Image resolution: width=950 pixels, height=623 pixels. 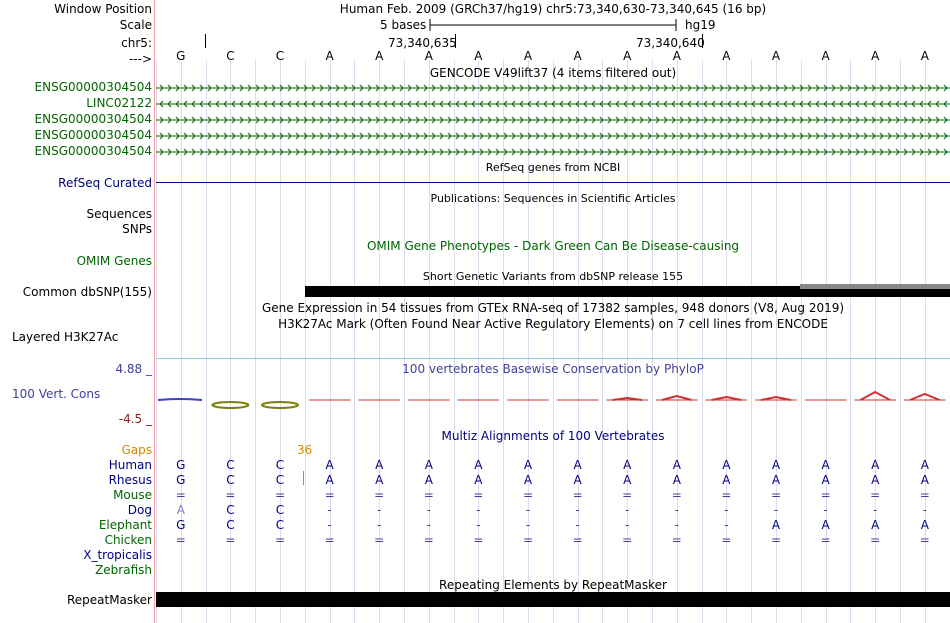 I want to click on tick-label-2: 73,340,640, so click(x=670, y=43).